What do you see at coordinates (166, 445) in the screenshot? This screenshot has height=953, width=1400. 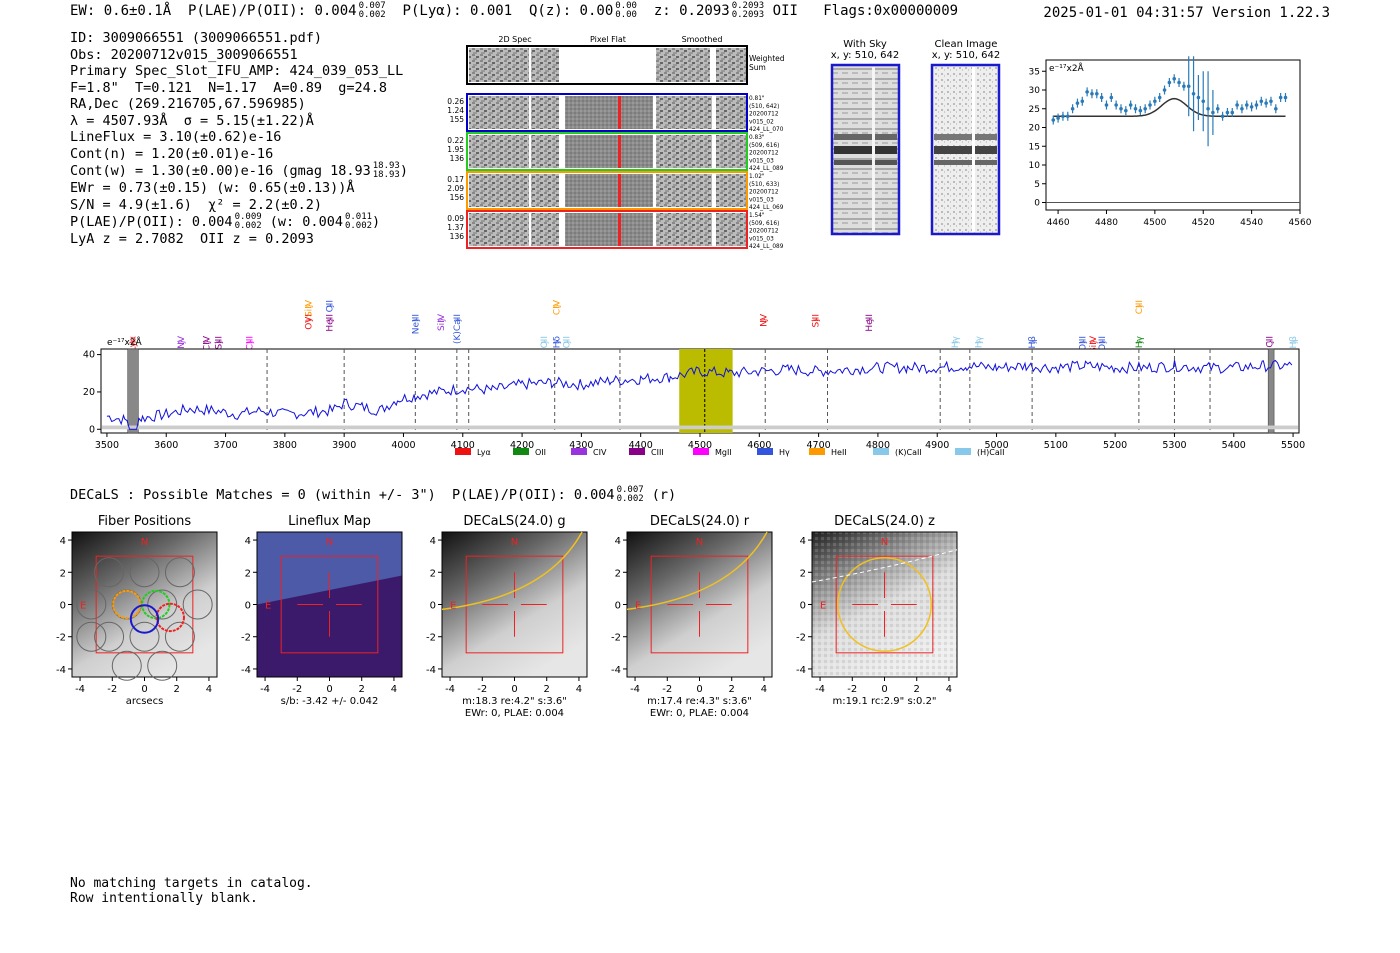 I see `spectrum-xtick-label-1: 3600` at bounding box center [166, 445].